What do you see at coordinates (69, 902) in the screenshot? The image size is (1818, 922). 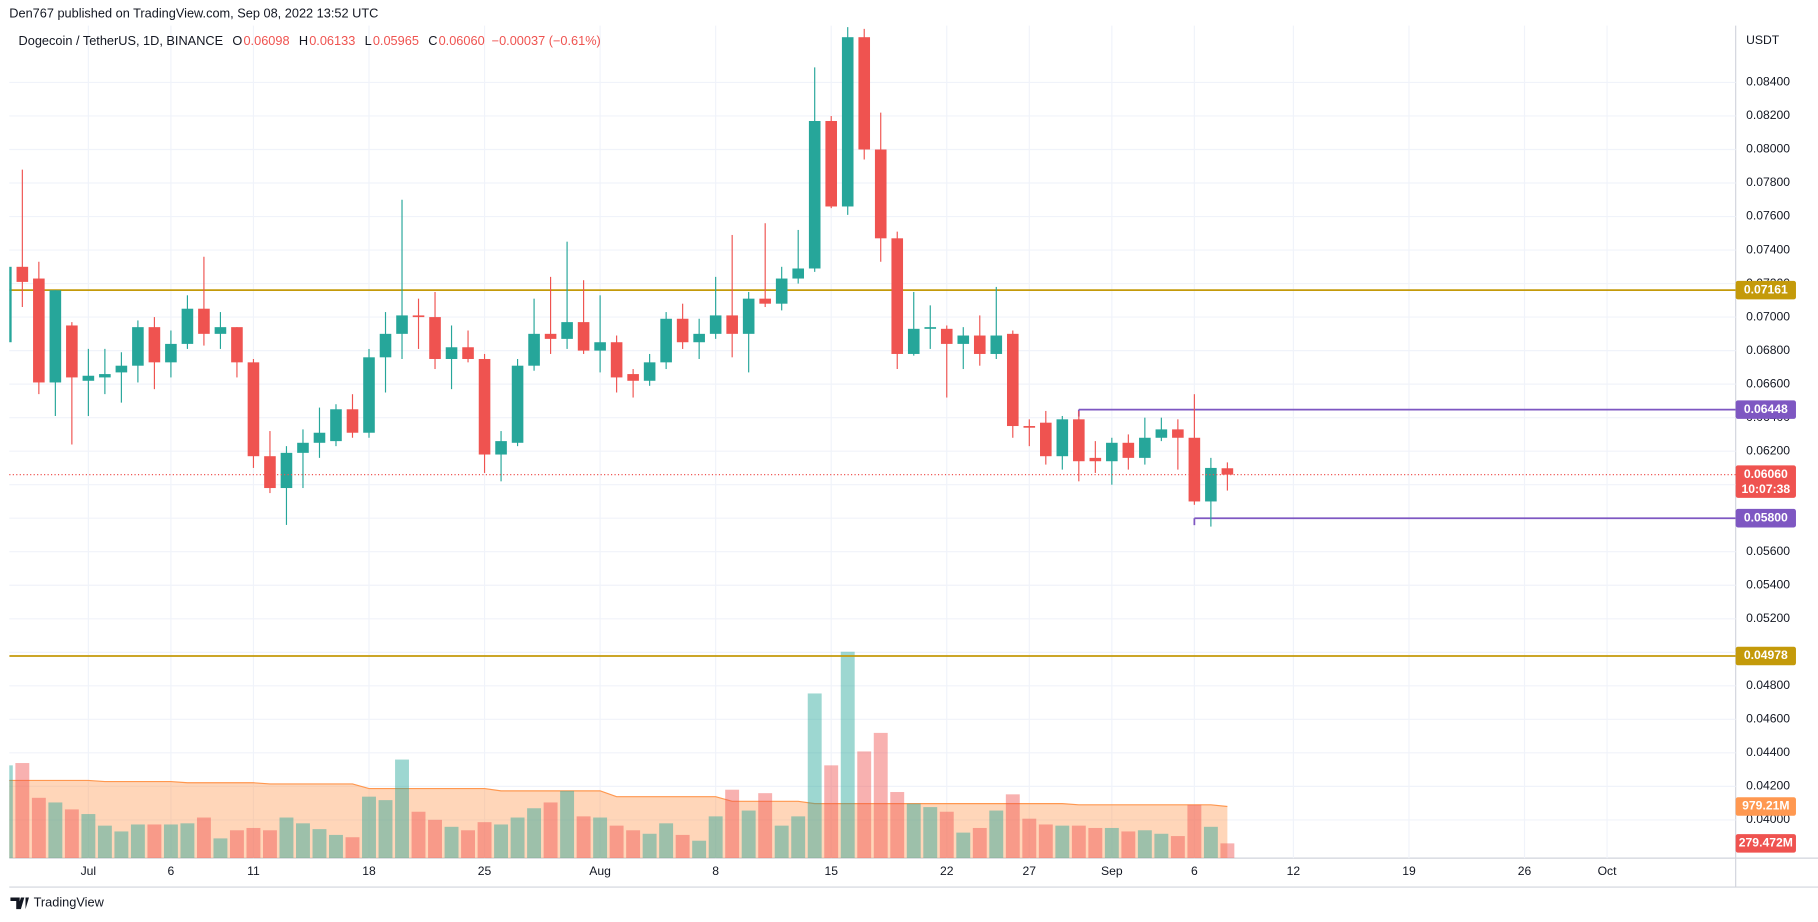 I see `brand: TradingView` at bounding box center [69, 902].